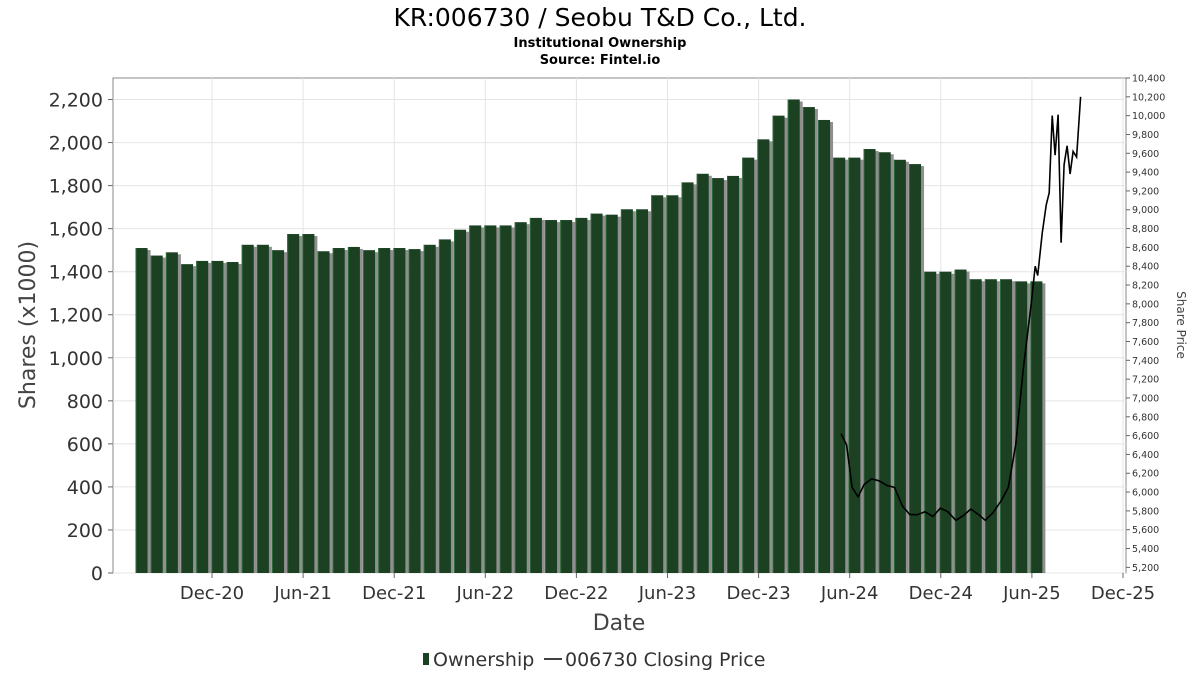 The height and width of the screenshot is (675, 1200). Describe the element at coordinates (76, 273) in the screenshot. I see `y-tick-label: 1,400` at that location.